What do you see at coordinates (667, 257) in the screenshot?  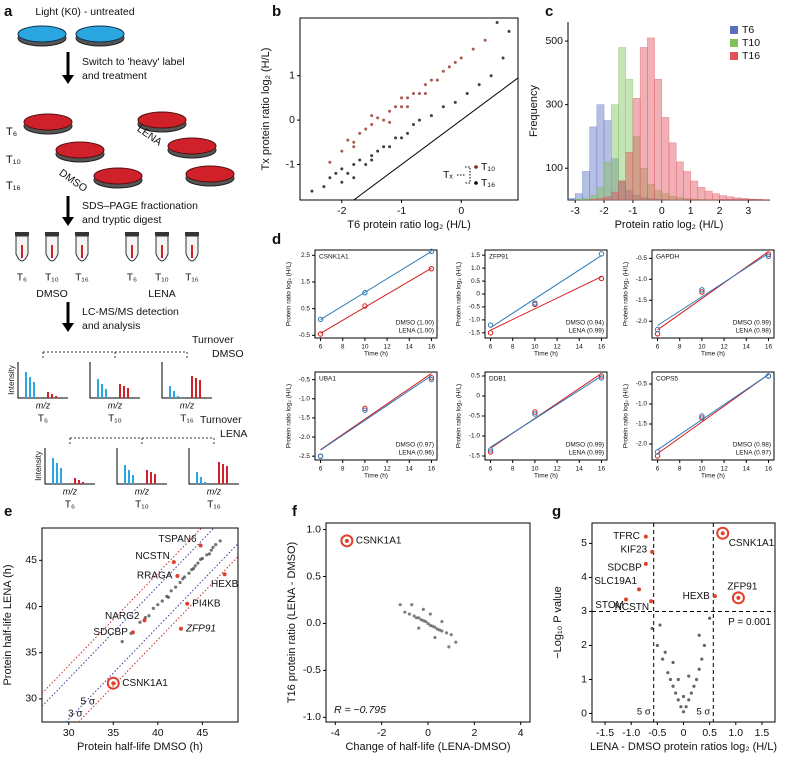 I see `chart-title: GAPDH` at bounding box center [667, 257].